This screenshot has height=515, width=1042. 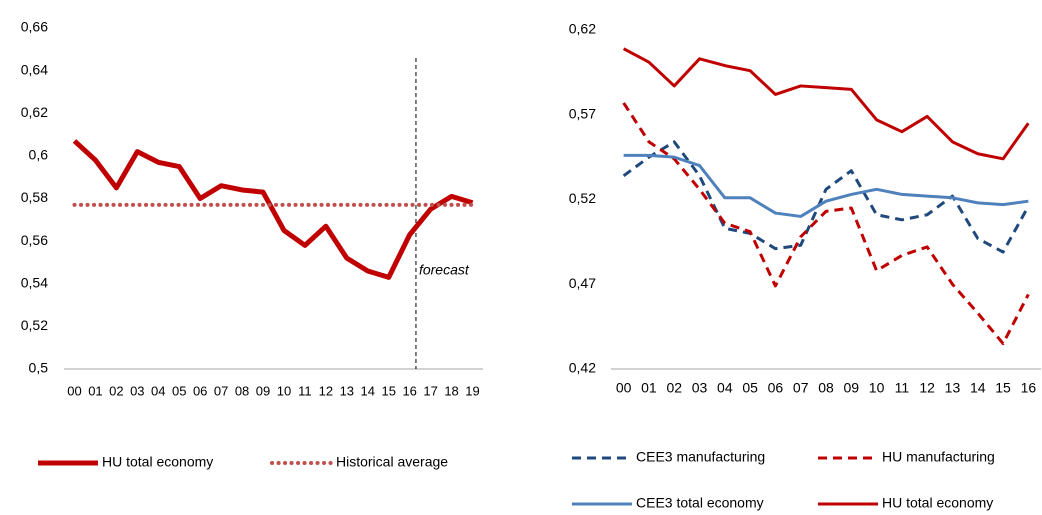 What do you see at coordinates (34, 282) in the screenshot?
I see `y-tick-label: 0,54` at bounding box center [34, 282].